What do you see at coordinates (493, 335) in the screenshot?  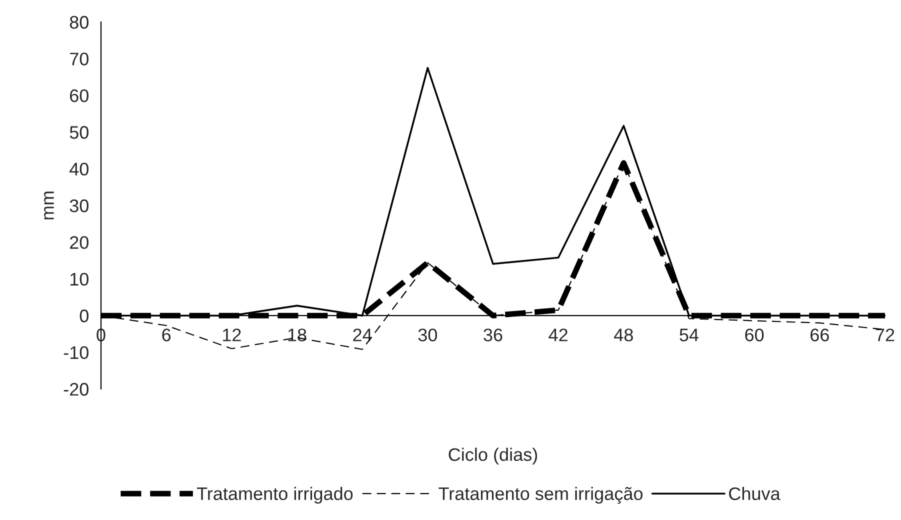 I see `x-tick-label: 36` at bounding box center [493, 335].